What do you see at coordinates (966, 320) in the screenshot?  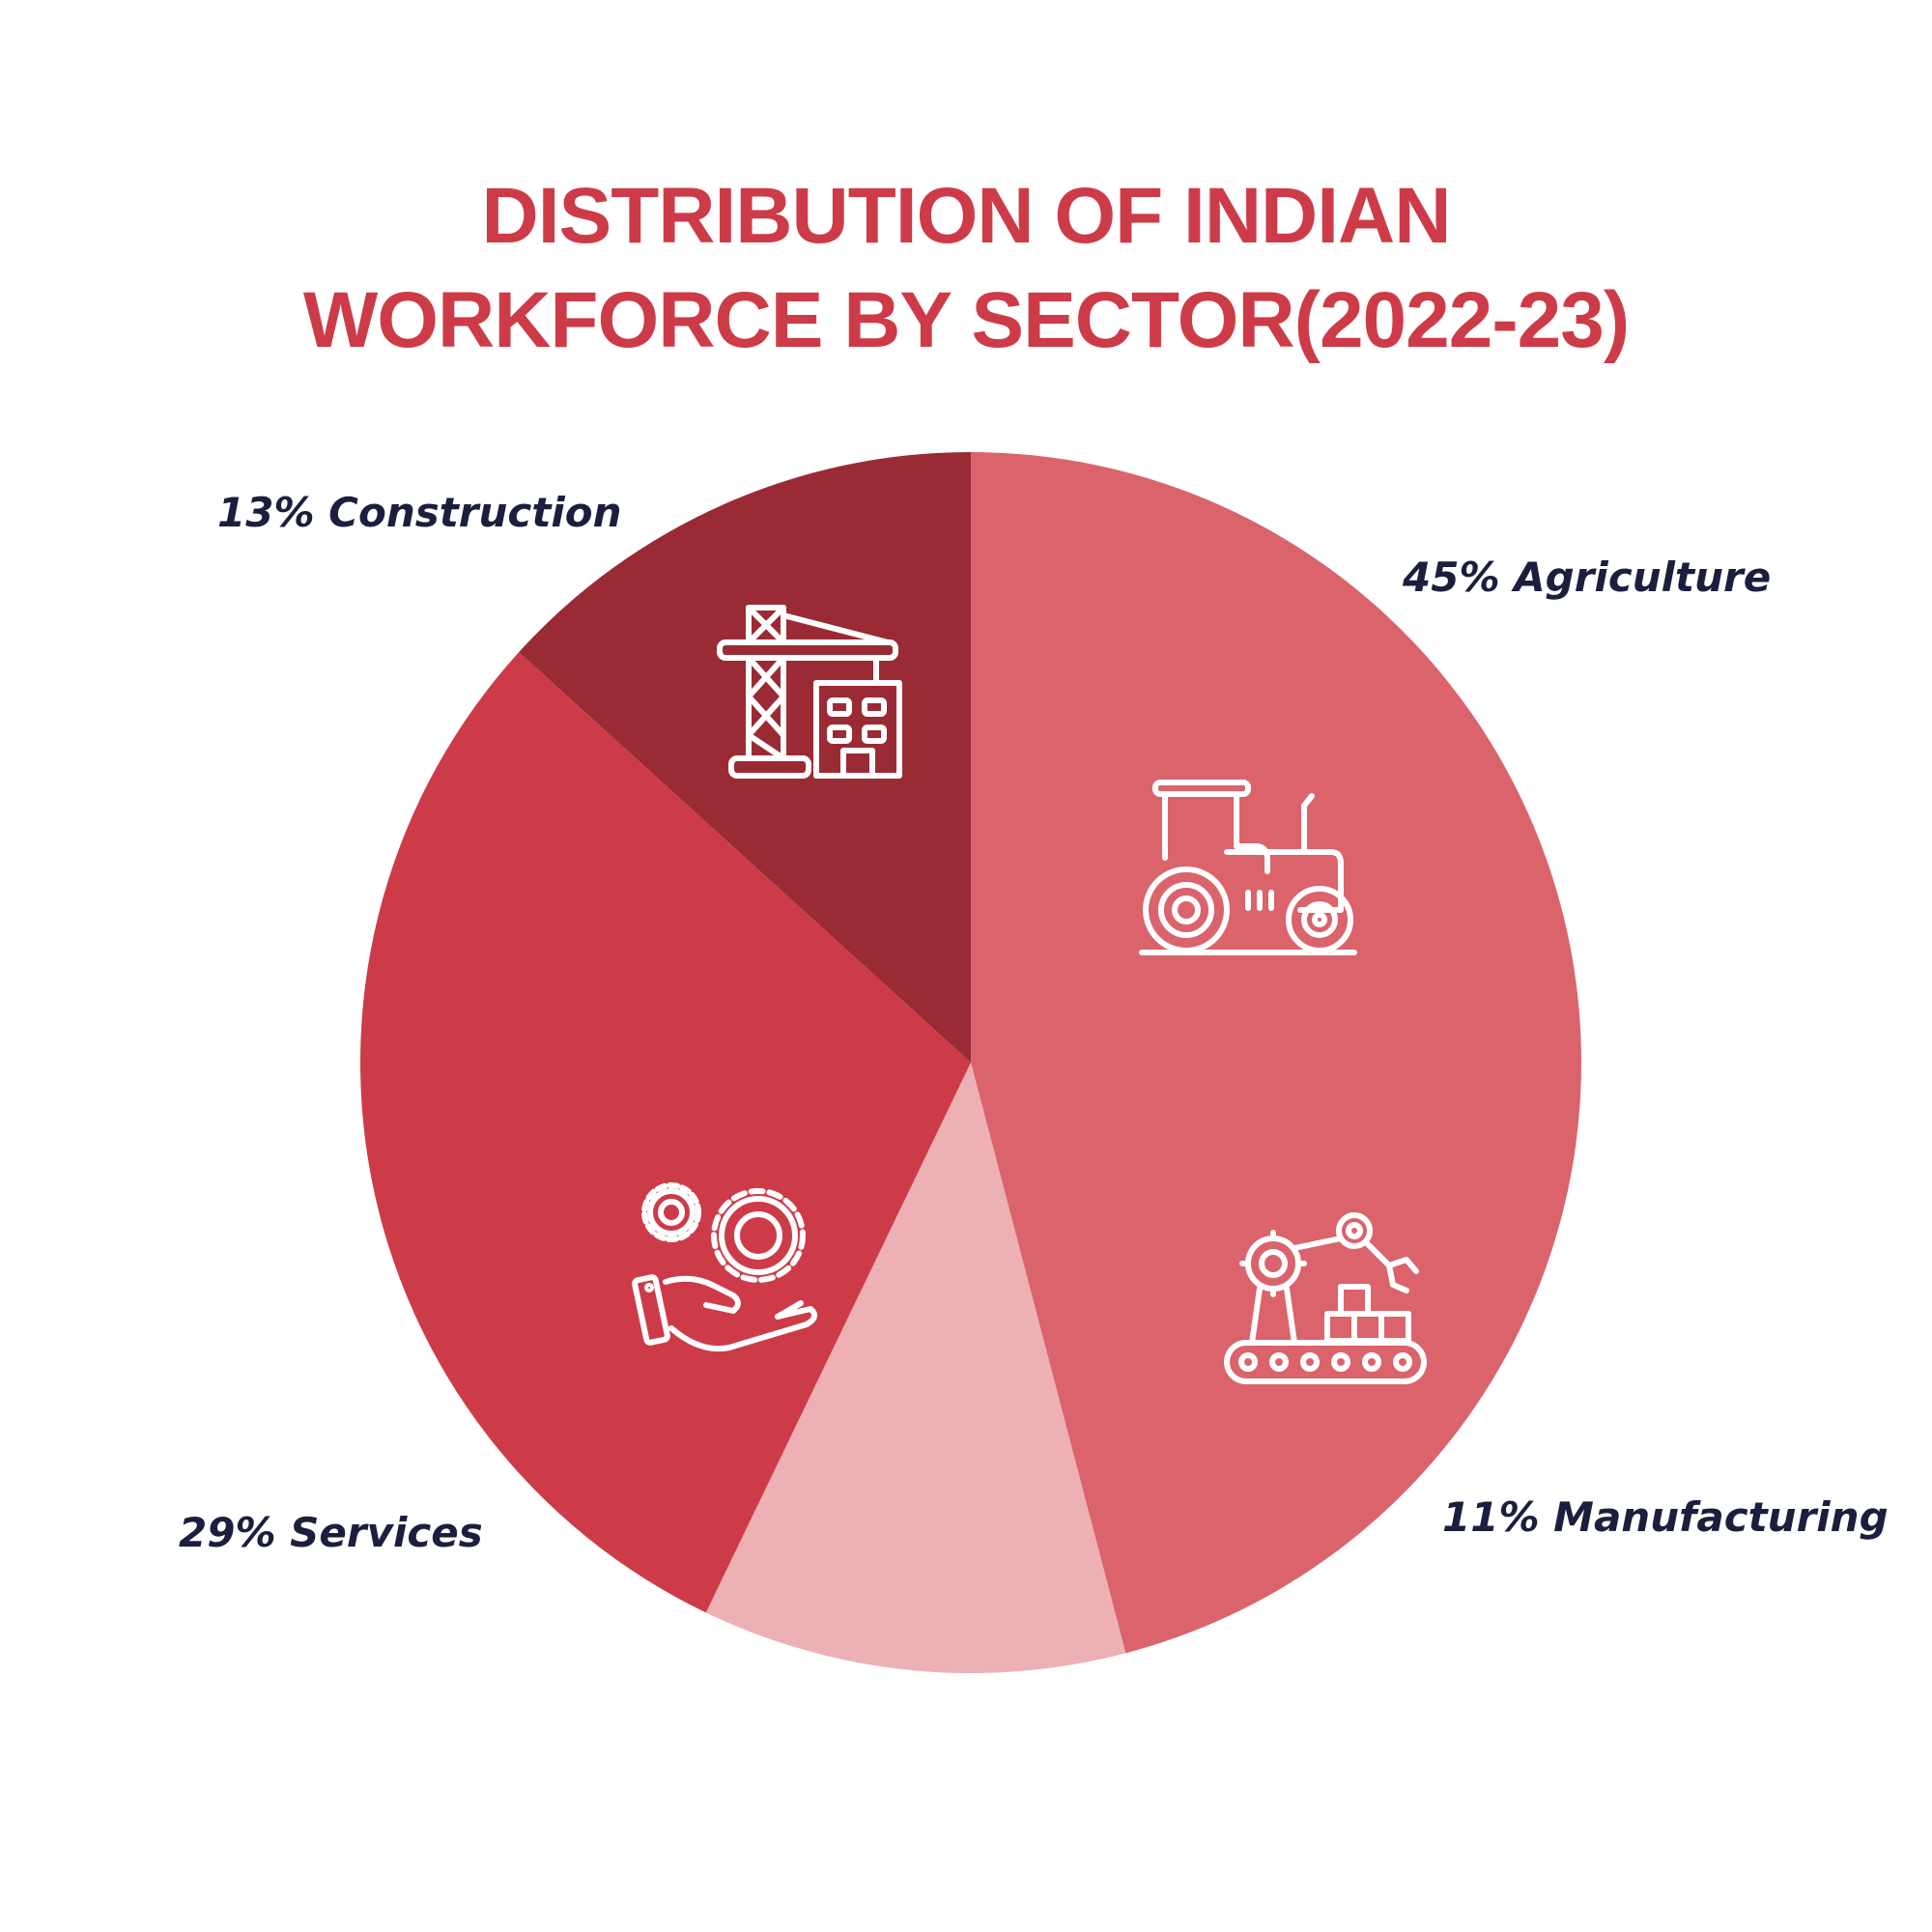 I see `chart-title-line-2: WORKFORCE BY SECTOR(2022-23)` at bounding box center [966, 320].